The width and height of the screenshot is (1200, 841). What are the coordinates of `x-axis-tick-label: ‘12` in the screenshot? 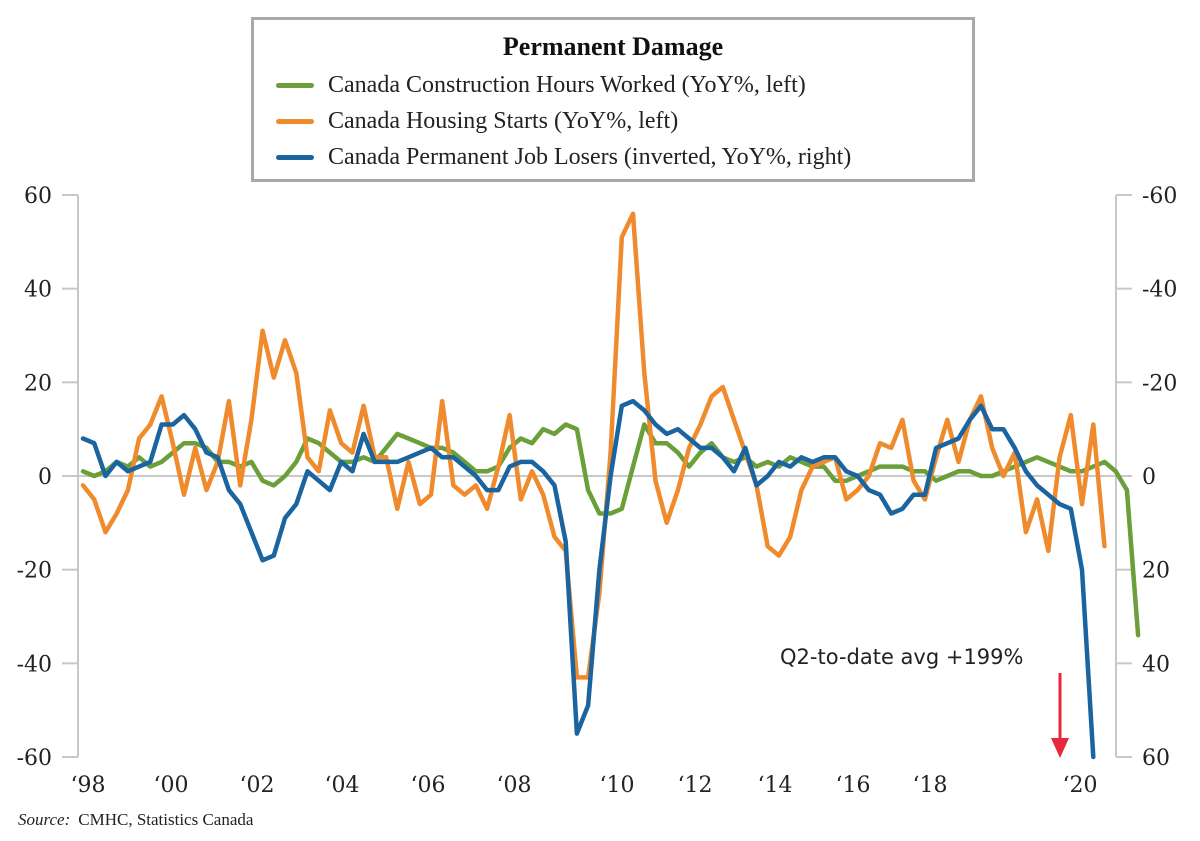 It's located at (695, 785).